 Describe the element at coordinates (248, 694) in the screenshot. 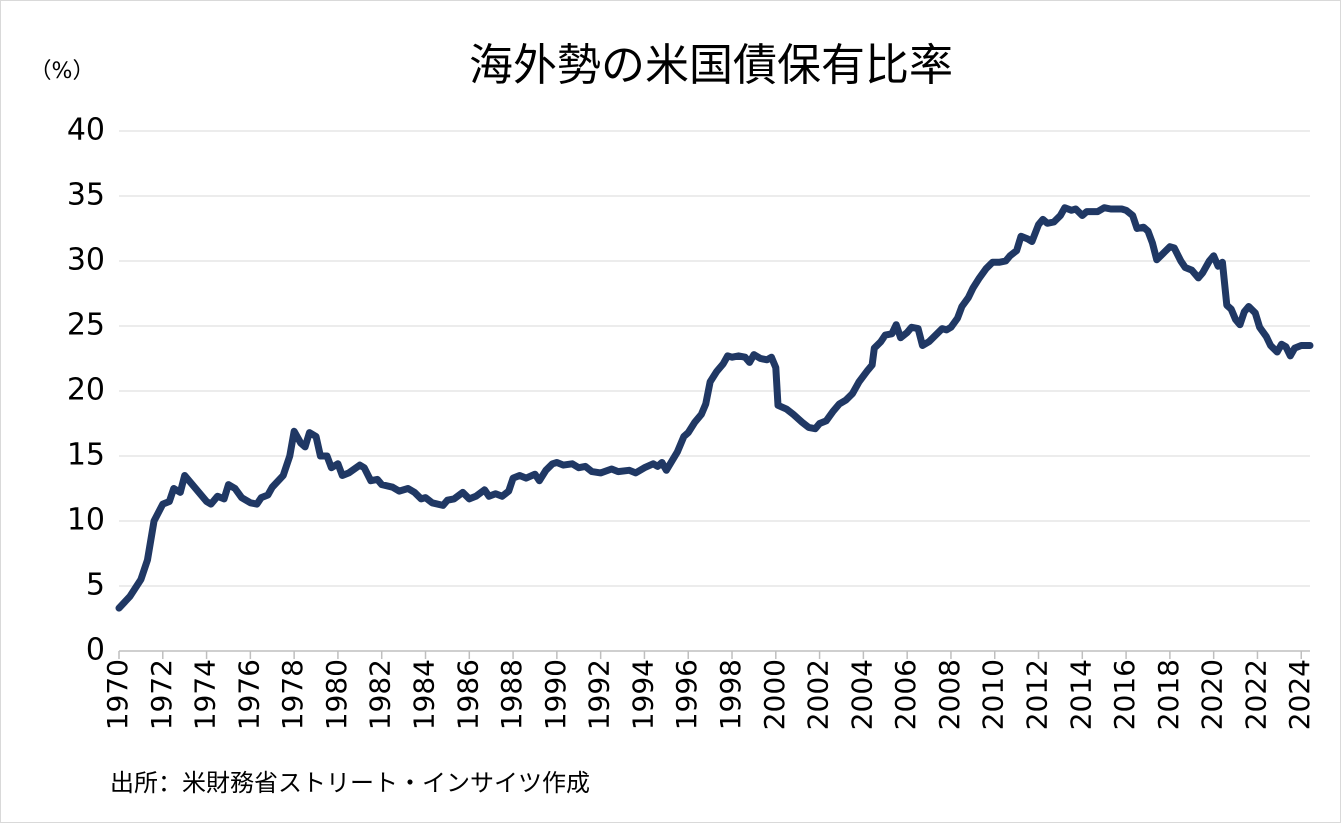

I see `x-tick-label: 1976` at that location.